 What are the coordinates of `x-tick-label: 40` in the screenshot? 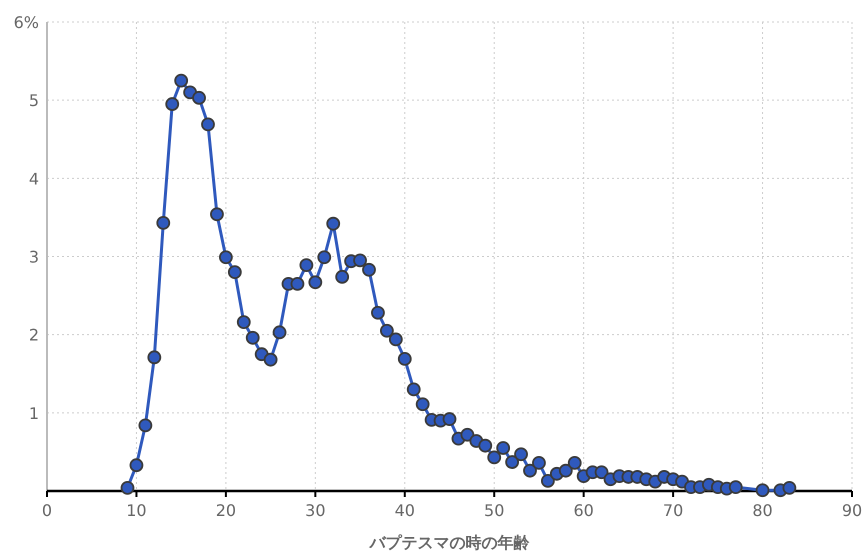 It's located at (404, 510).